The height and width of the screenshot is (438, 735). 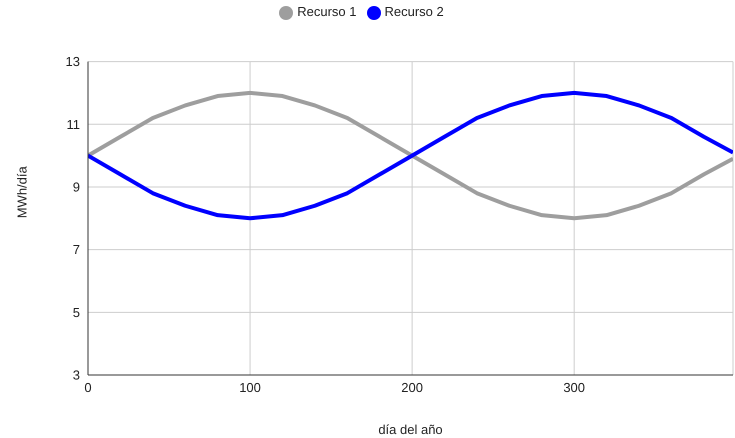 I want to click on legend-label: Recurso 2, so click(x=414, y=11).